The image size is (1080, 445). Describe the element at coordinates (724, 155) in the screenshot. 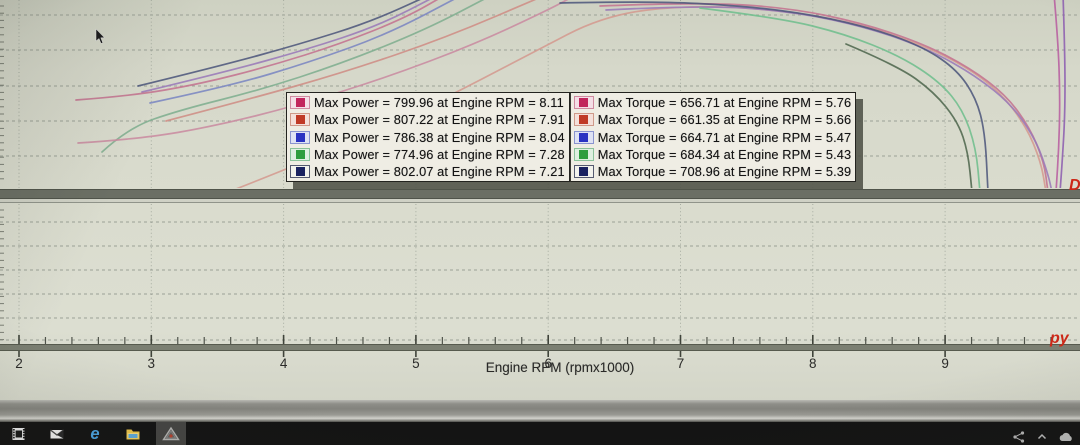

I see `legend-torque-text: Max Torque = 684.34 at Engine RPM = 5.43` at that location.